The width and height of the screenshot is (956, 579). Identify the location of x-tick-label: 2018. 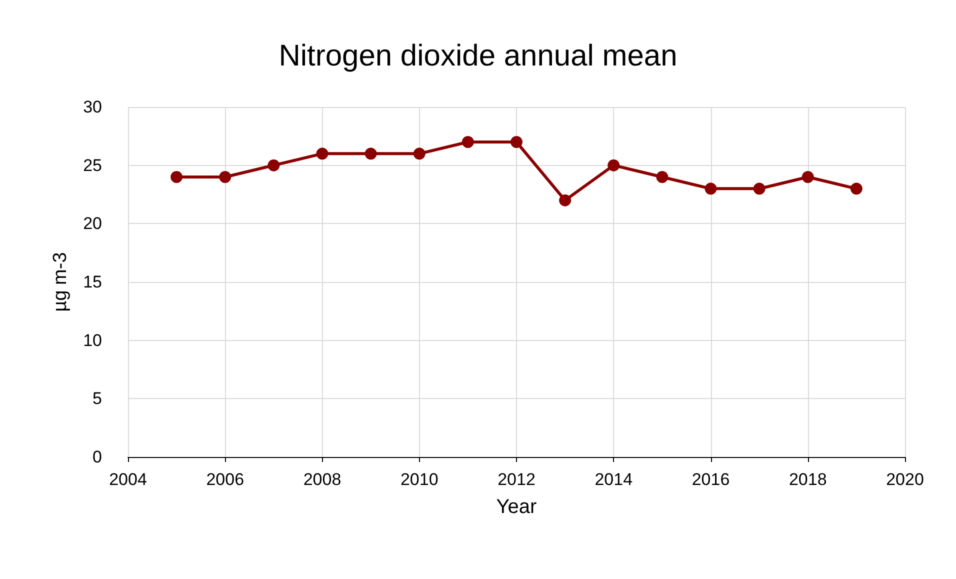
(807, 479).